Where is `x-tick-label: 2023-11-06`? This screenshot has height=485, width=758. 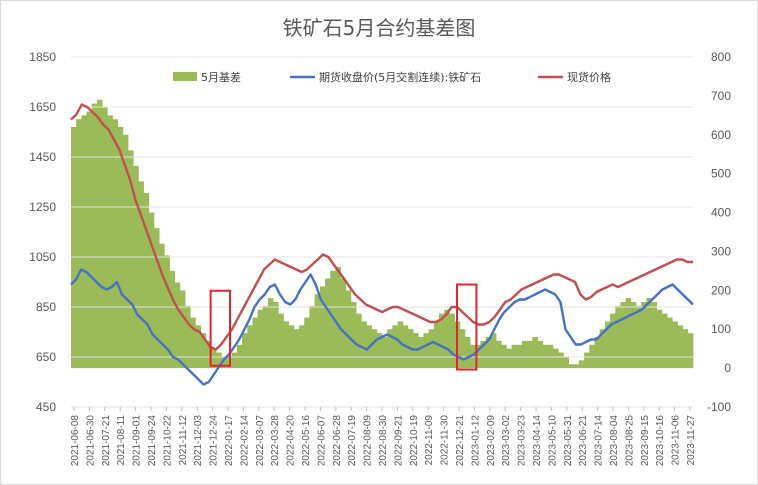 x-tick-label: 2023-11-06 is located at coordinates (676, 440).